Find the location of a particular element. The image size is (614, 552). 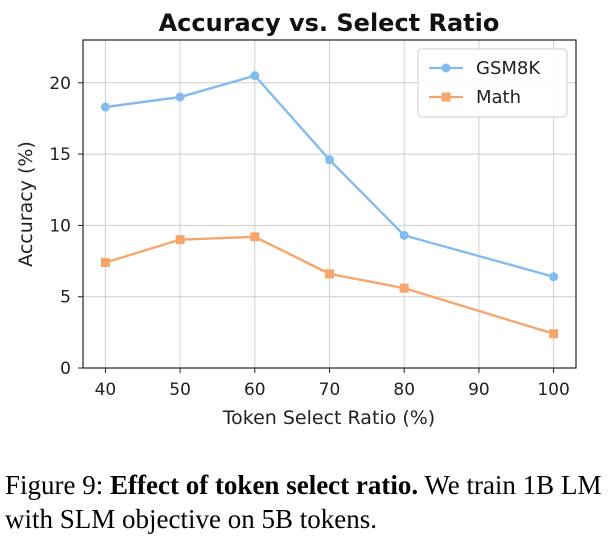

y-tick-label: 15 is located at coordinates (60, 155).